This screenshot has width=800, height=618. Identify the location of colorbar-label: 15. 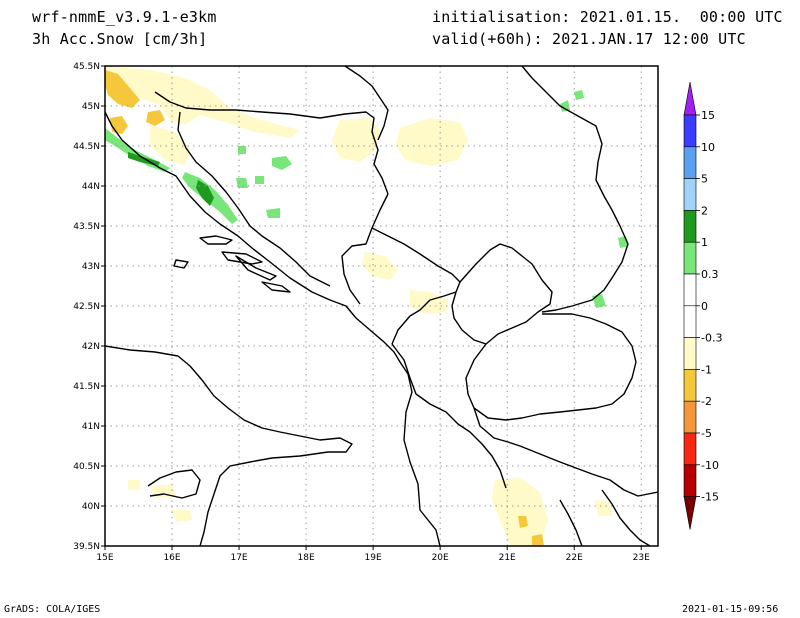
(708, 115).